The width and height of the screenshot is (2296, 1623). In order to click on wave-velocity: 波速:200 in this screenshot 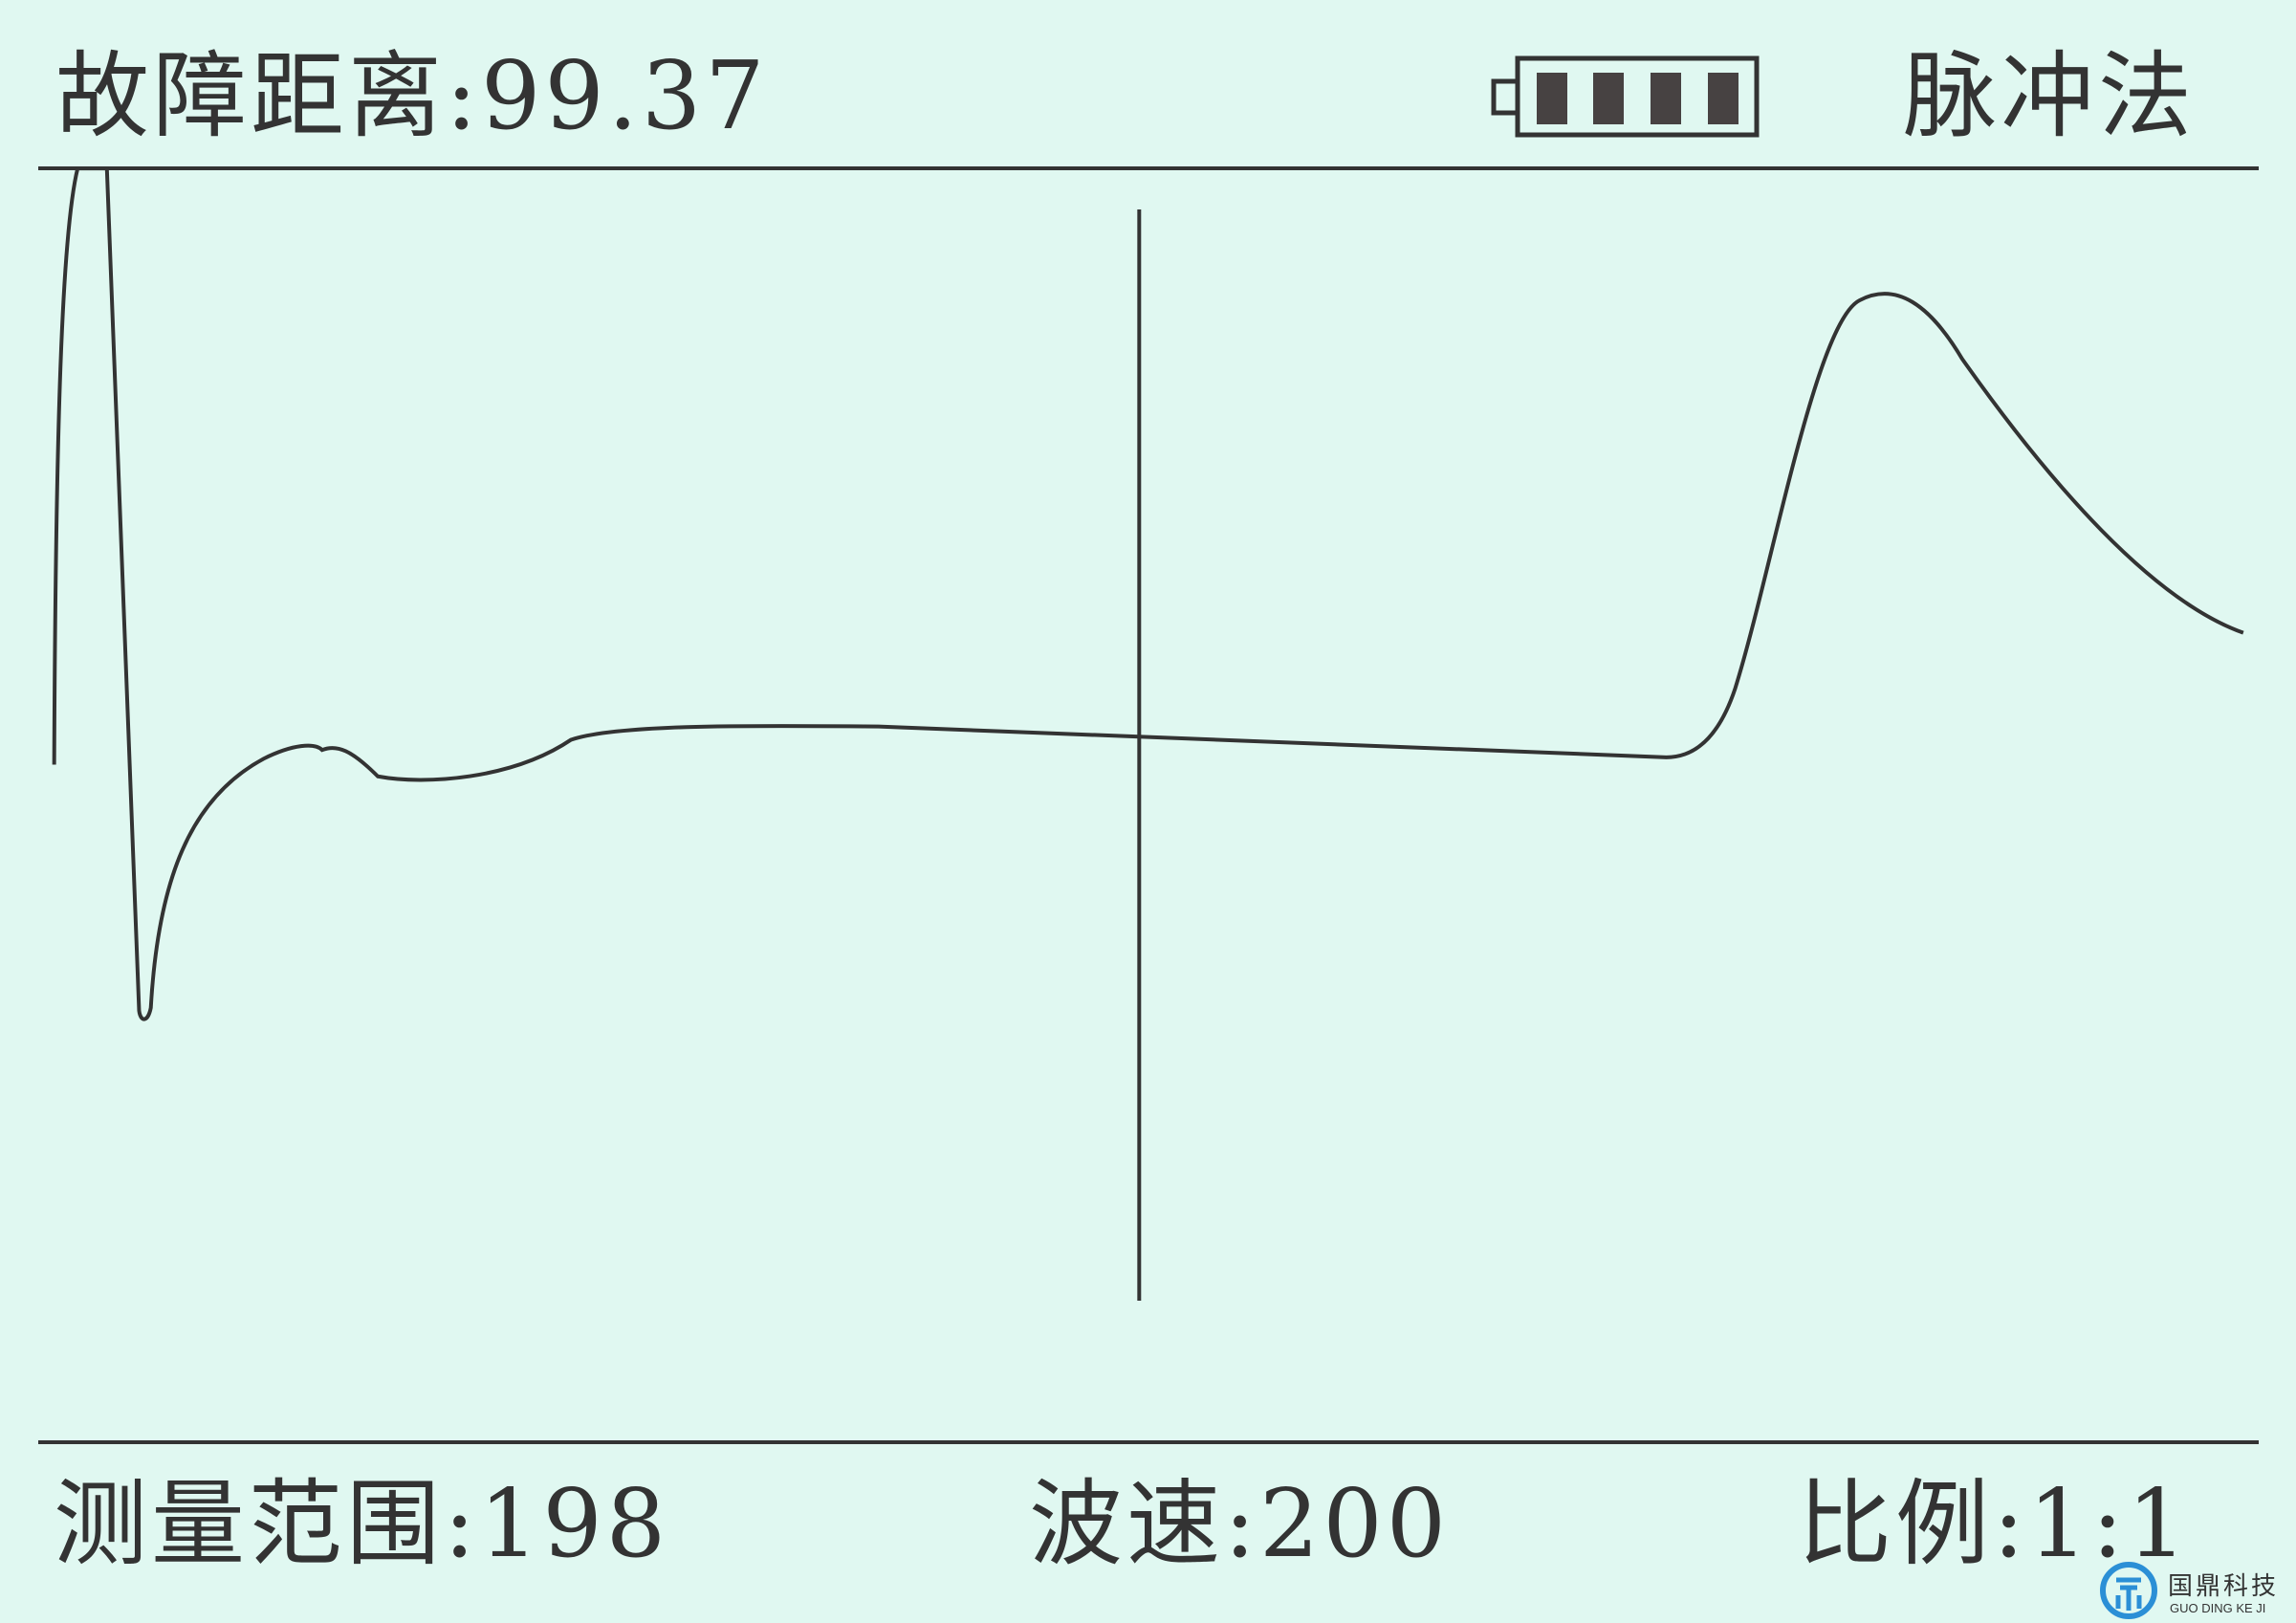, I will do `click(1240, 1524)`.